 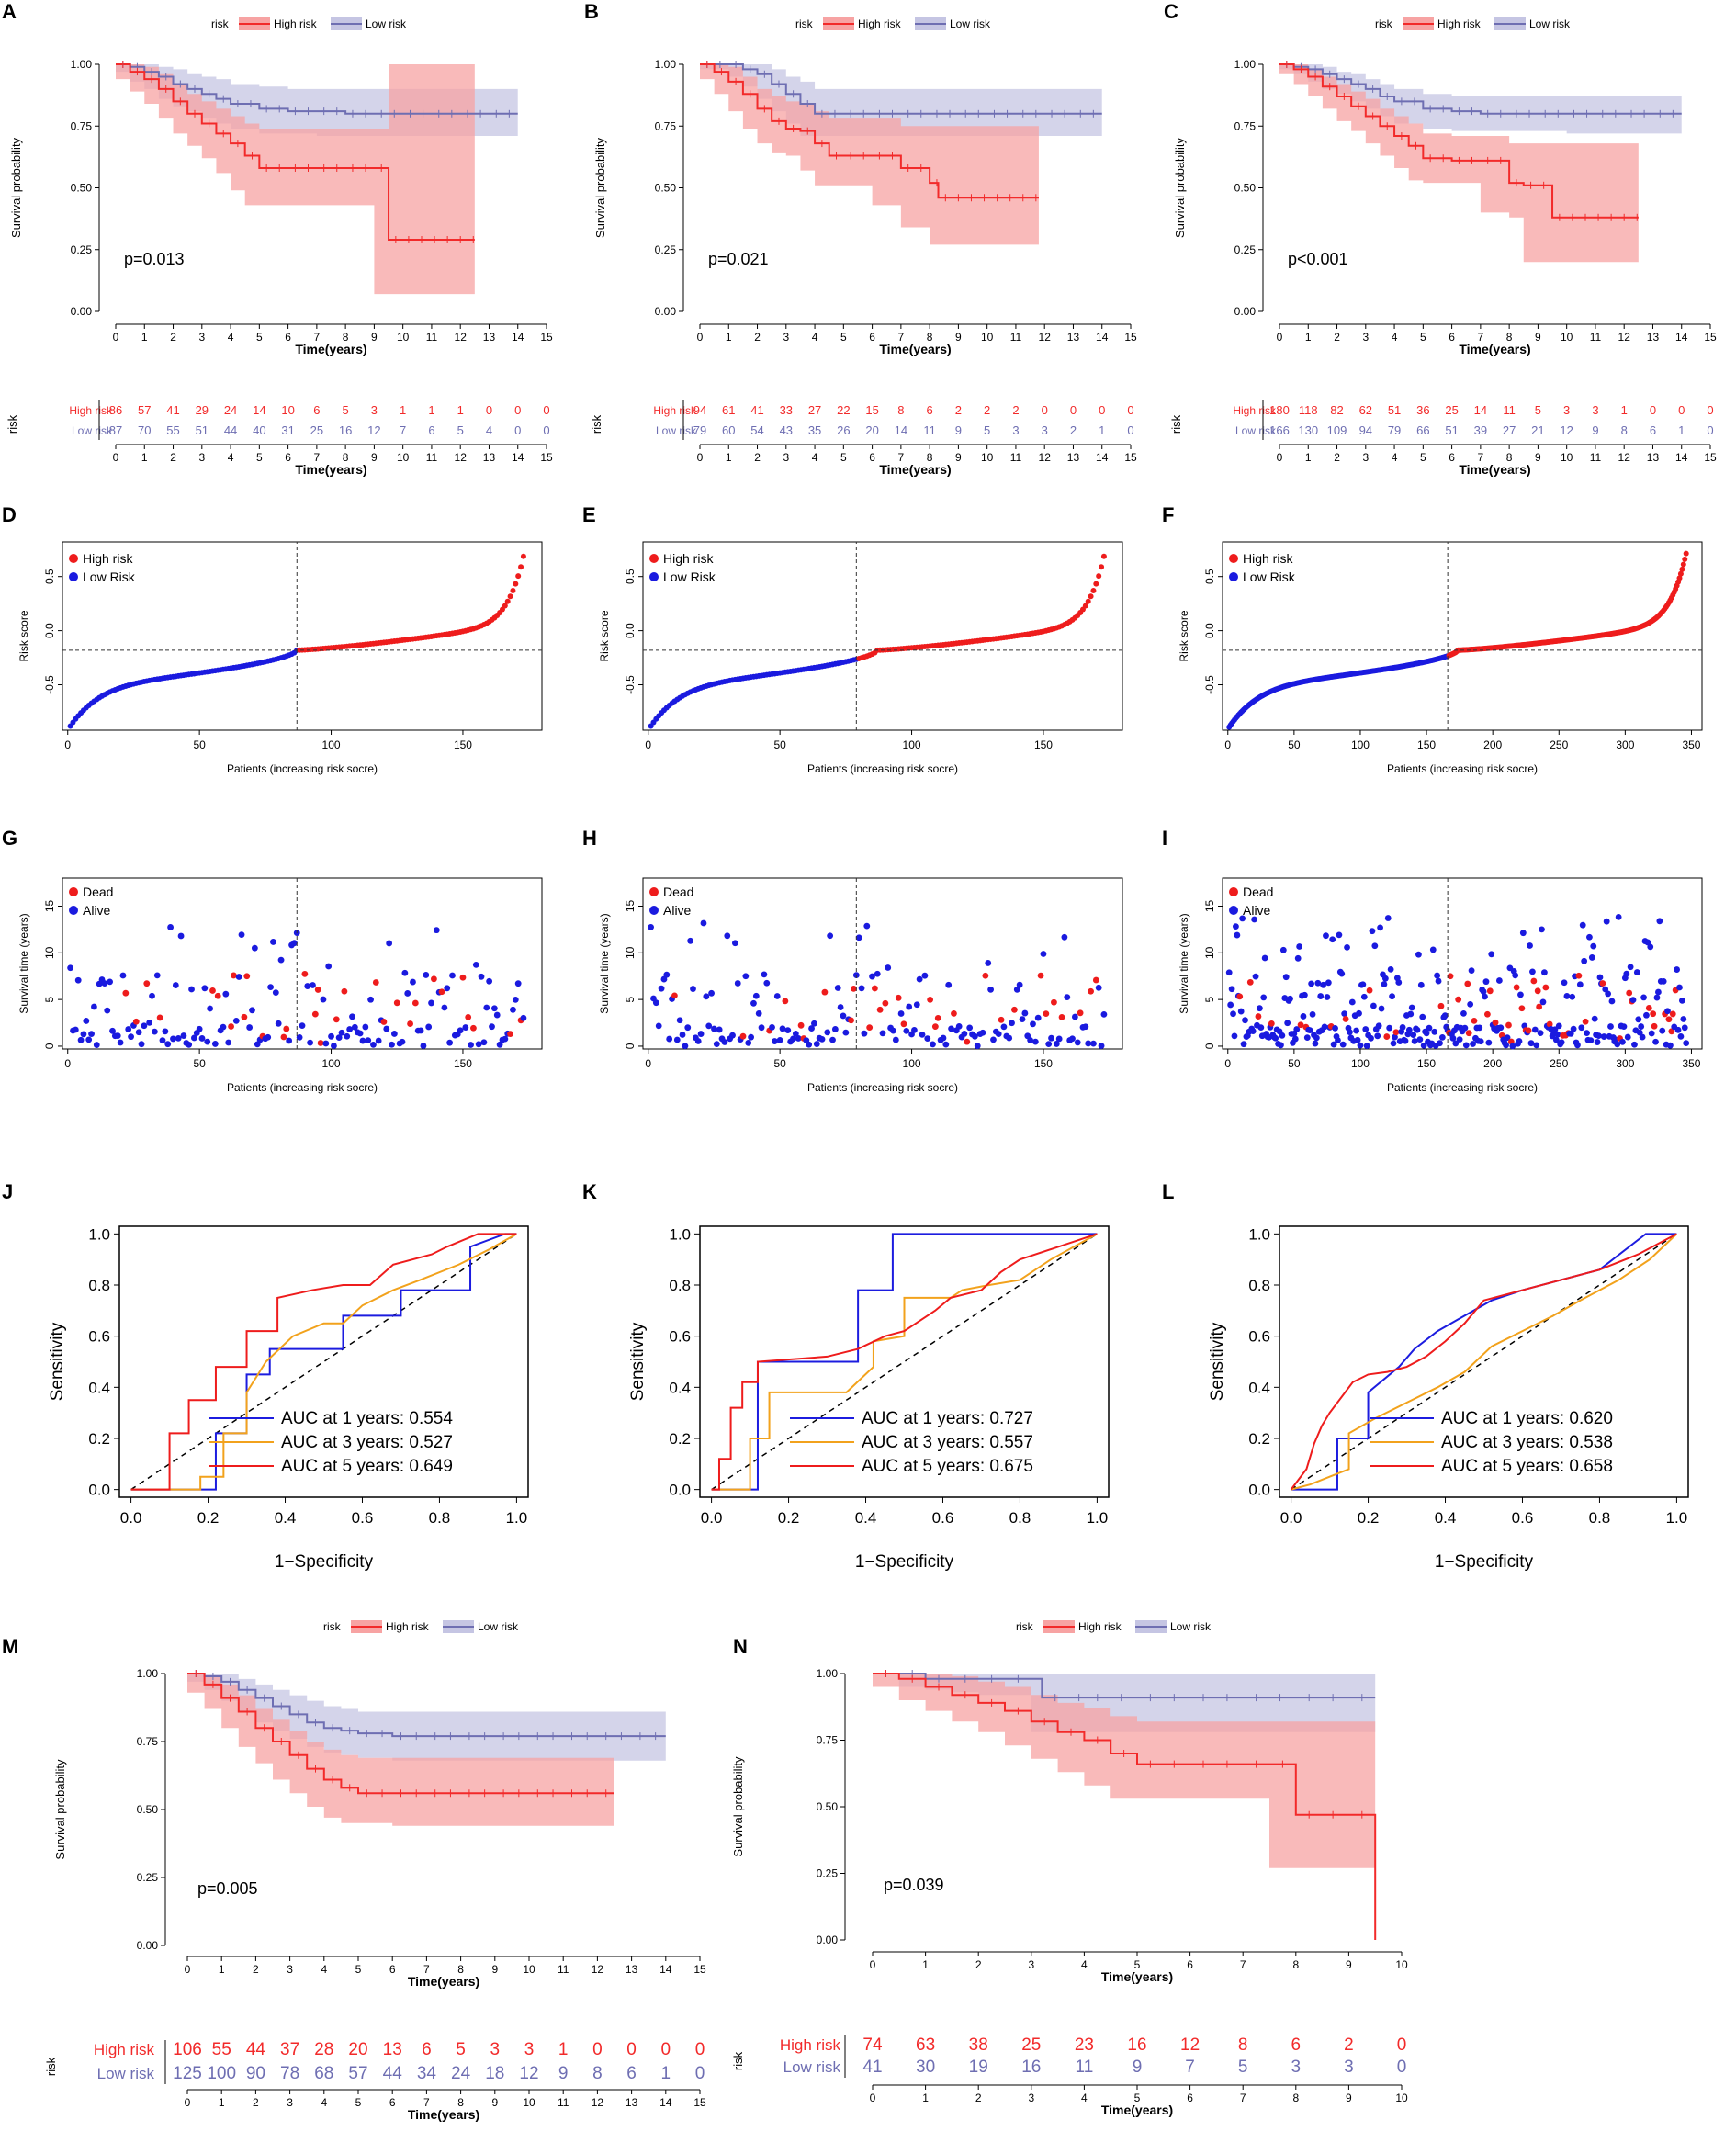 I want to click on risk-count: 8, so click(x=597, y=2073).